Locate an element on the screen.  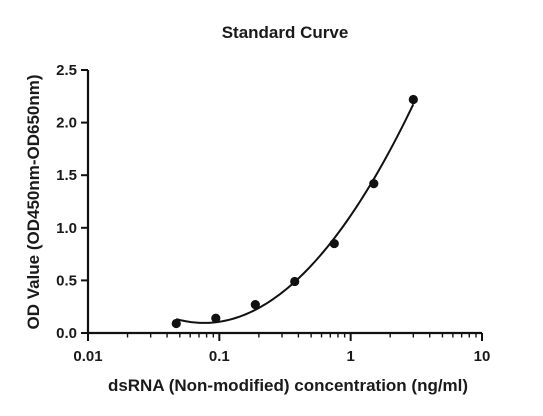
y-tick-label: 2.5 is located at coordinates (66, 70).